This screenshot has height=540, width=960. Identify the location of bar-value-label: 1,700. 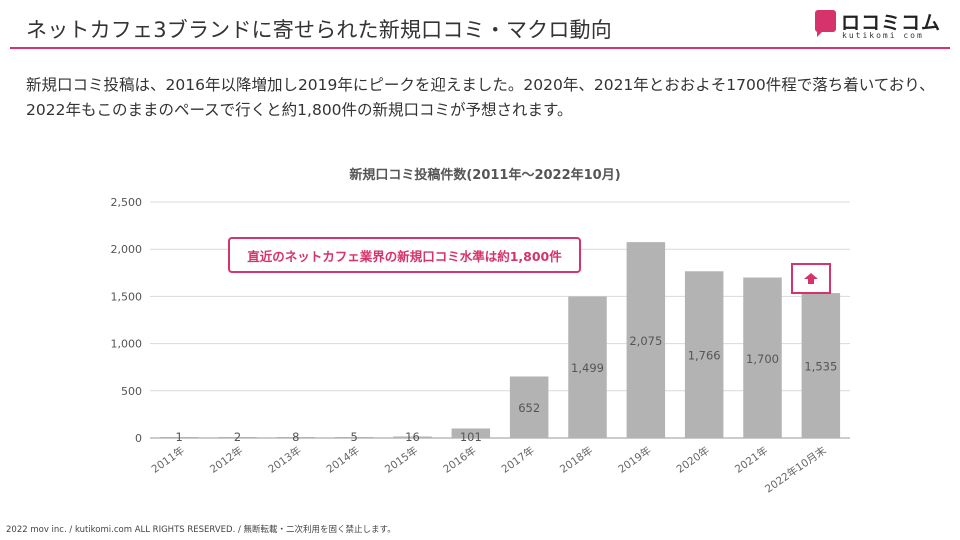
(762, 359).